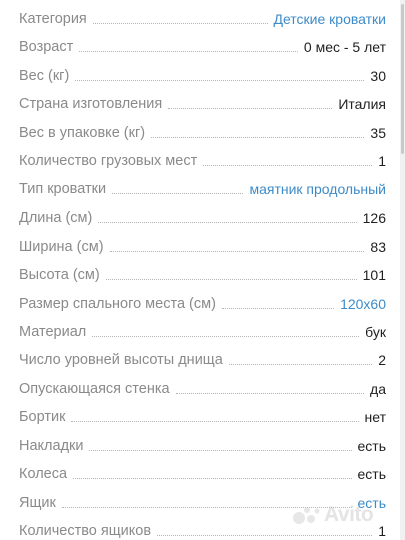  What do you see at coordinates (202, 441) in the screenshot?
I see `spec-row: Накладки есть` at bounding box center [202, 441].